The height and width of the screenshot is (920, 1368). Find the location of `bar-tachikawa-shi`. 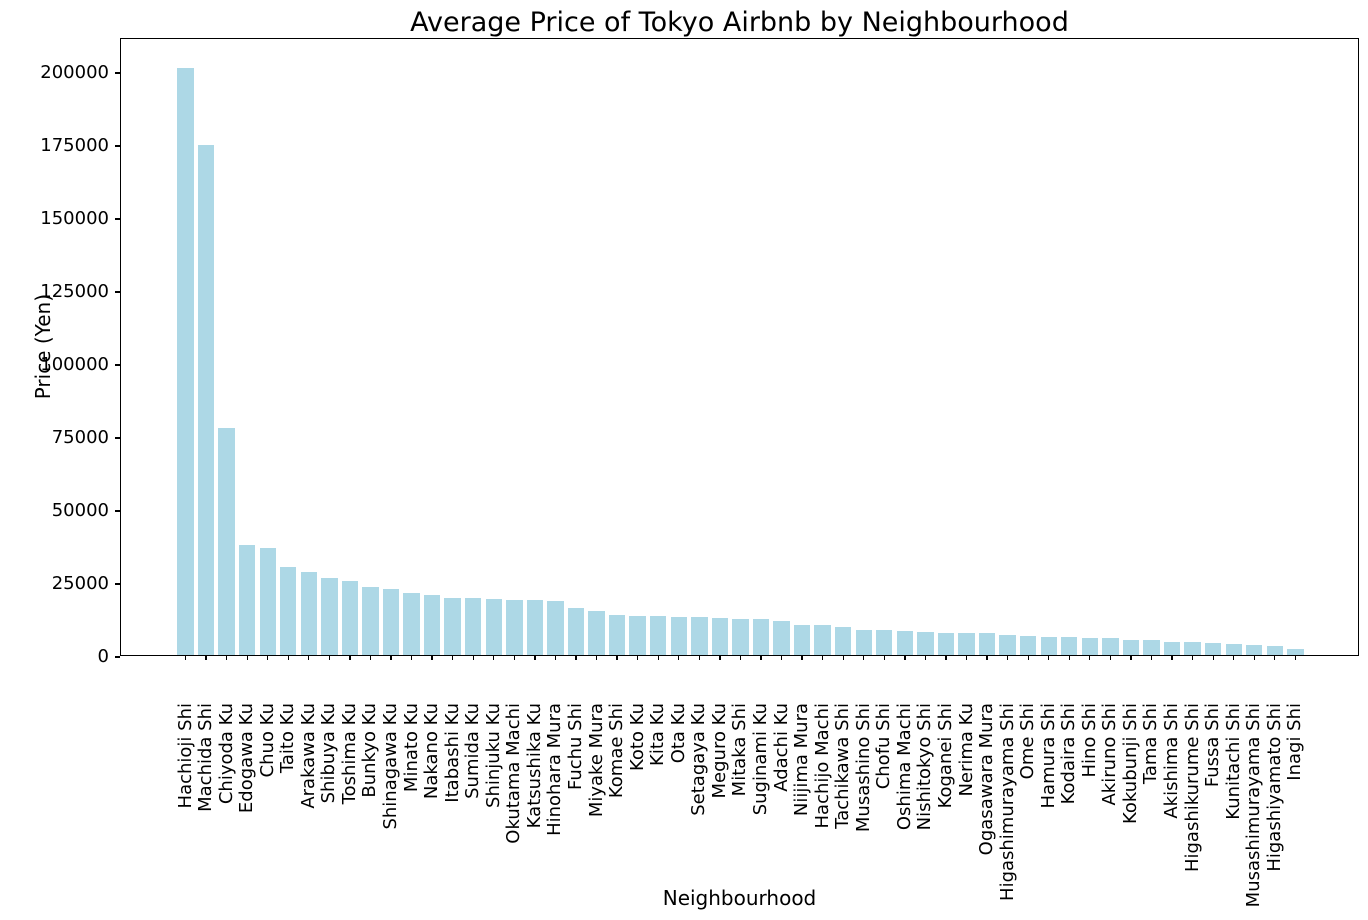

bar-tachikawa-shi is located at coordinates (843, 641).